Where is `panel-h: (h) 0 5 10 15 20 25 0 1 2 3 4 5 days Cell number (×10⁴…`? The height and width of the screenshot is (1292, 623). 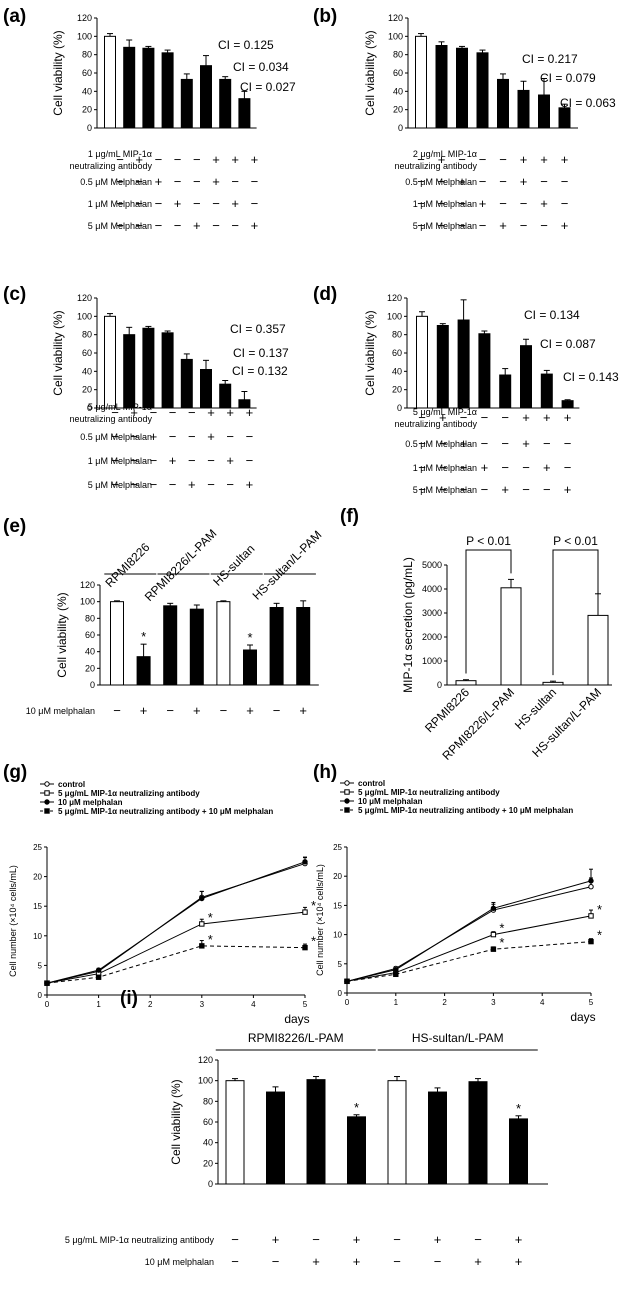
panel-h: (h) 0 5 10 15 20 25 0 1 2 3 4 5 days Cell number (×10⁴… is located at coordinates (457, 893).